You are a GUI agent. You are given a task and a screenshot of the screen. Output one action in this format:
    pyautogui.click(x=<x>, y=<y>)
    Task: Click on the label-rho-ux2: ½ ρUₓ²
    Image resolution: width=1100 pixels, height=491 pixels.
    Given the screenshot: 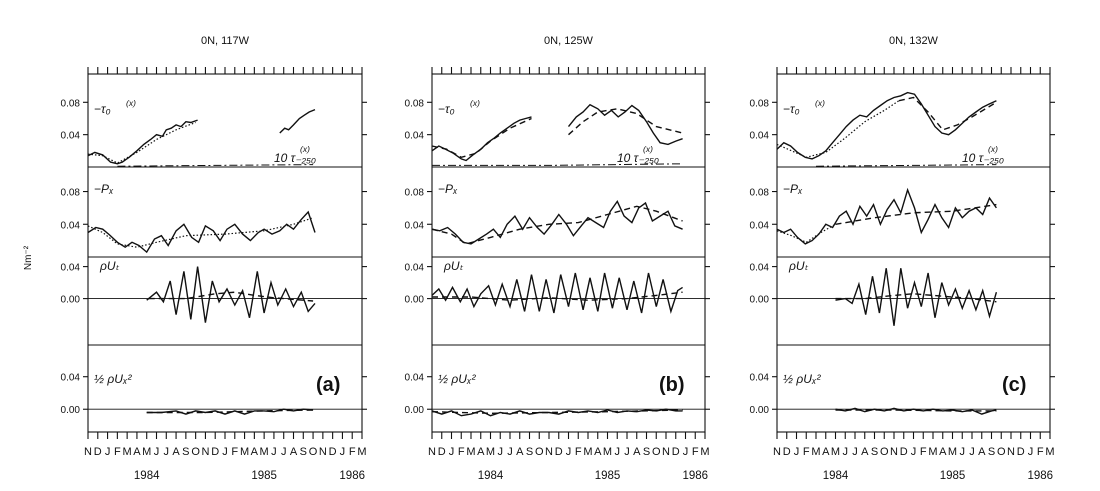 What is the action you would take?
    pyautogui.click(x=113, y=379)
    